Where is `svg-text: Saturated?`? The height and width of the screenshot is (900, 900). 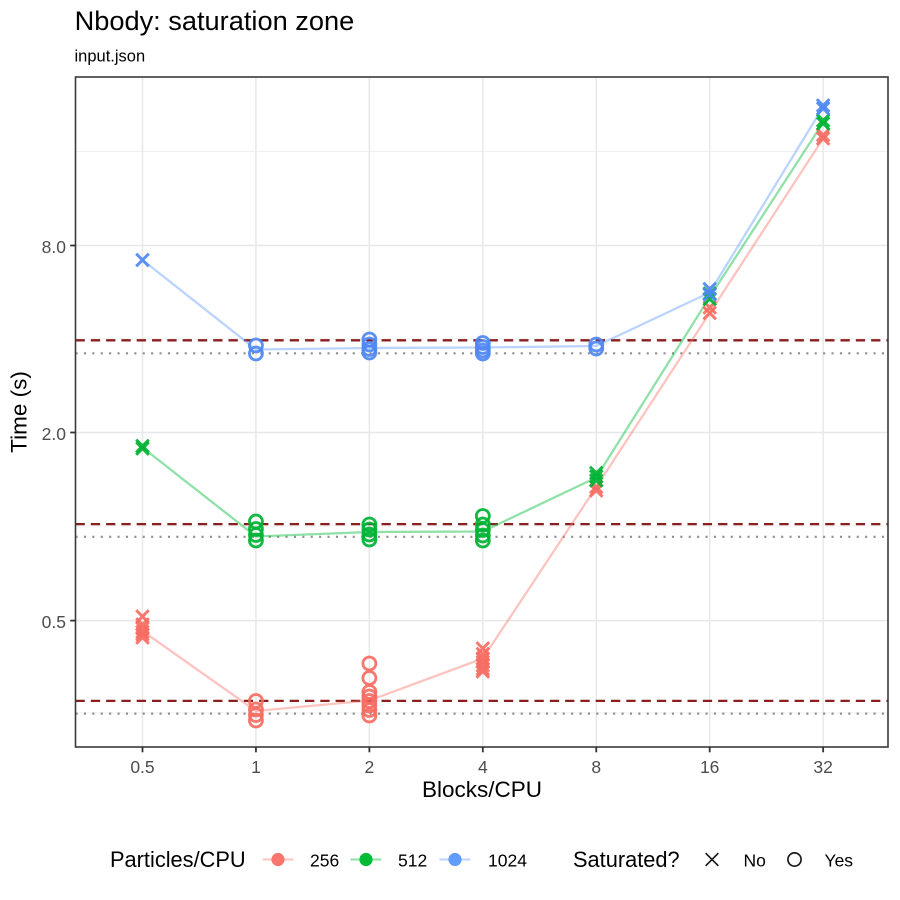 svg-text: Saturated? is located at coordinates (626, 859).